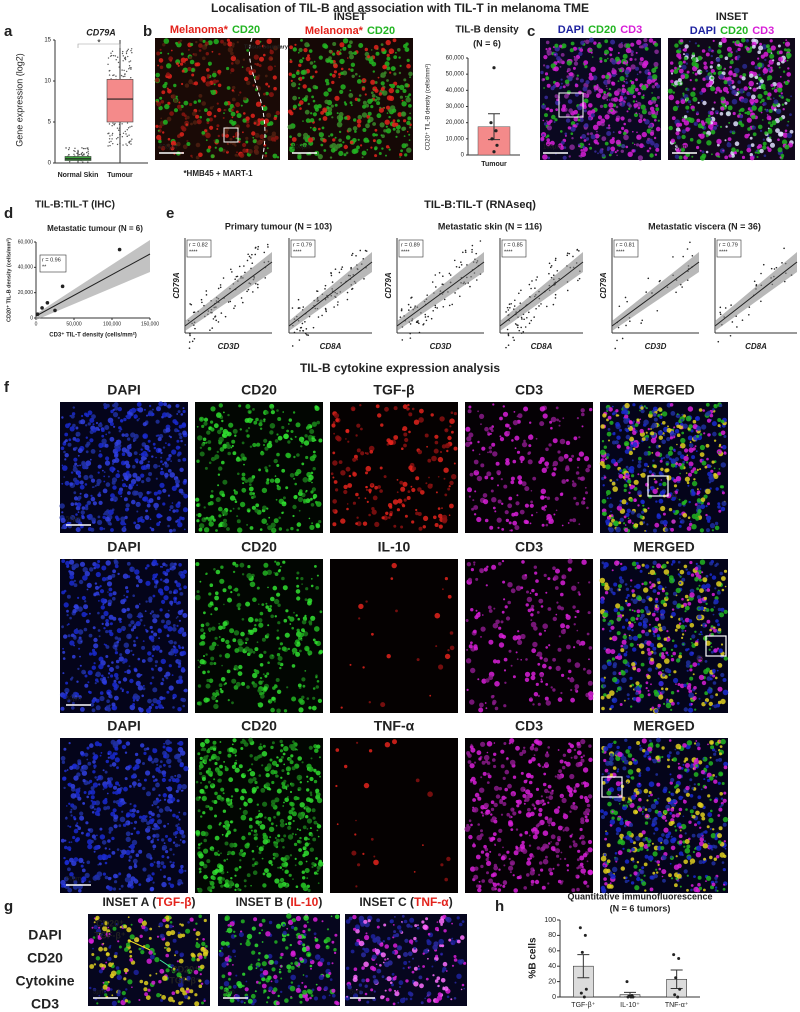 The height and width of the screenshot is (1012, 800). What do you see at coordinates (334, 31) in the screenshot?
I see `header-part: Melanoma*` at bounding box center [334, 31].